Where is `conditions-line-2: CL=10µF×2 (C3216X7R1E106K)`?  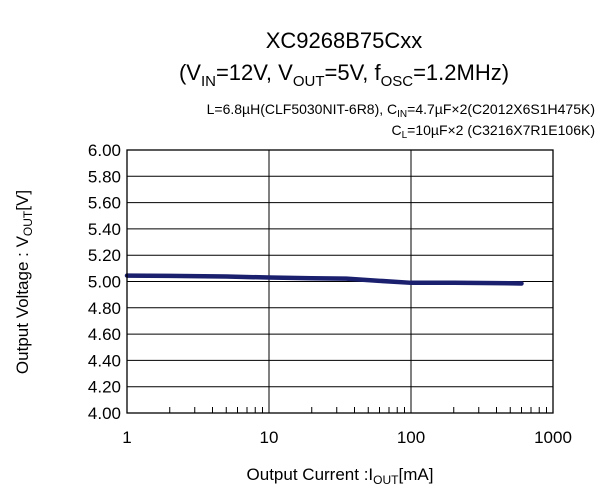 conditions-line-2: CL=10µF×2 (C3216X7R1E106K) is located at coordinates (493, 131).